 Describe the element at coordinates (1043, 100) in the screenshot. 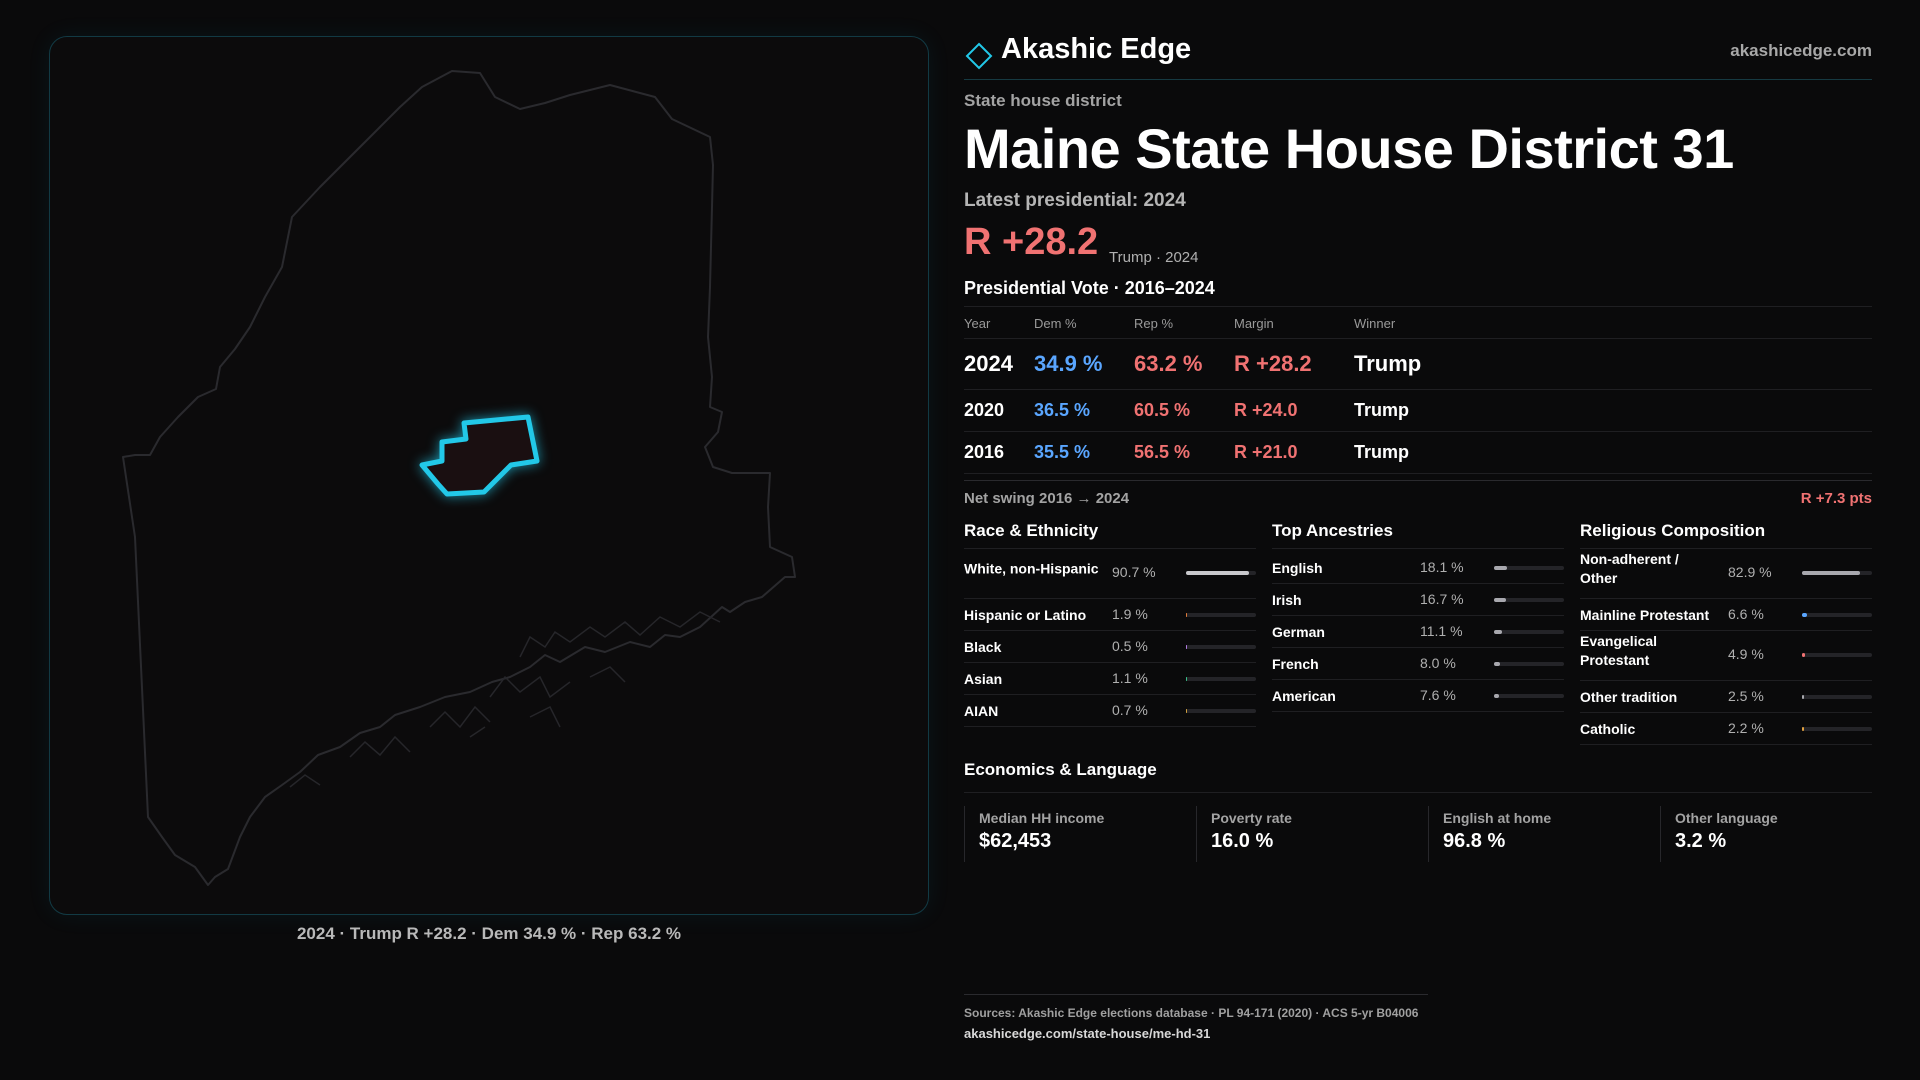

I see `district-type: State house district` at that location.